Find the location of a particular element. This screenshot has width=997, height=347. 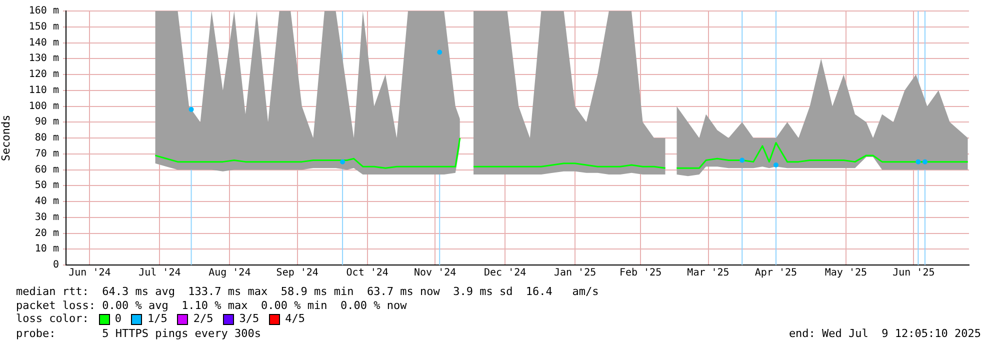

y-tick-label: 110 m is located at coordinates (43, 90).